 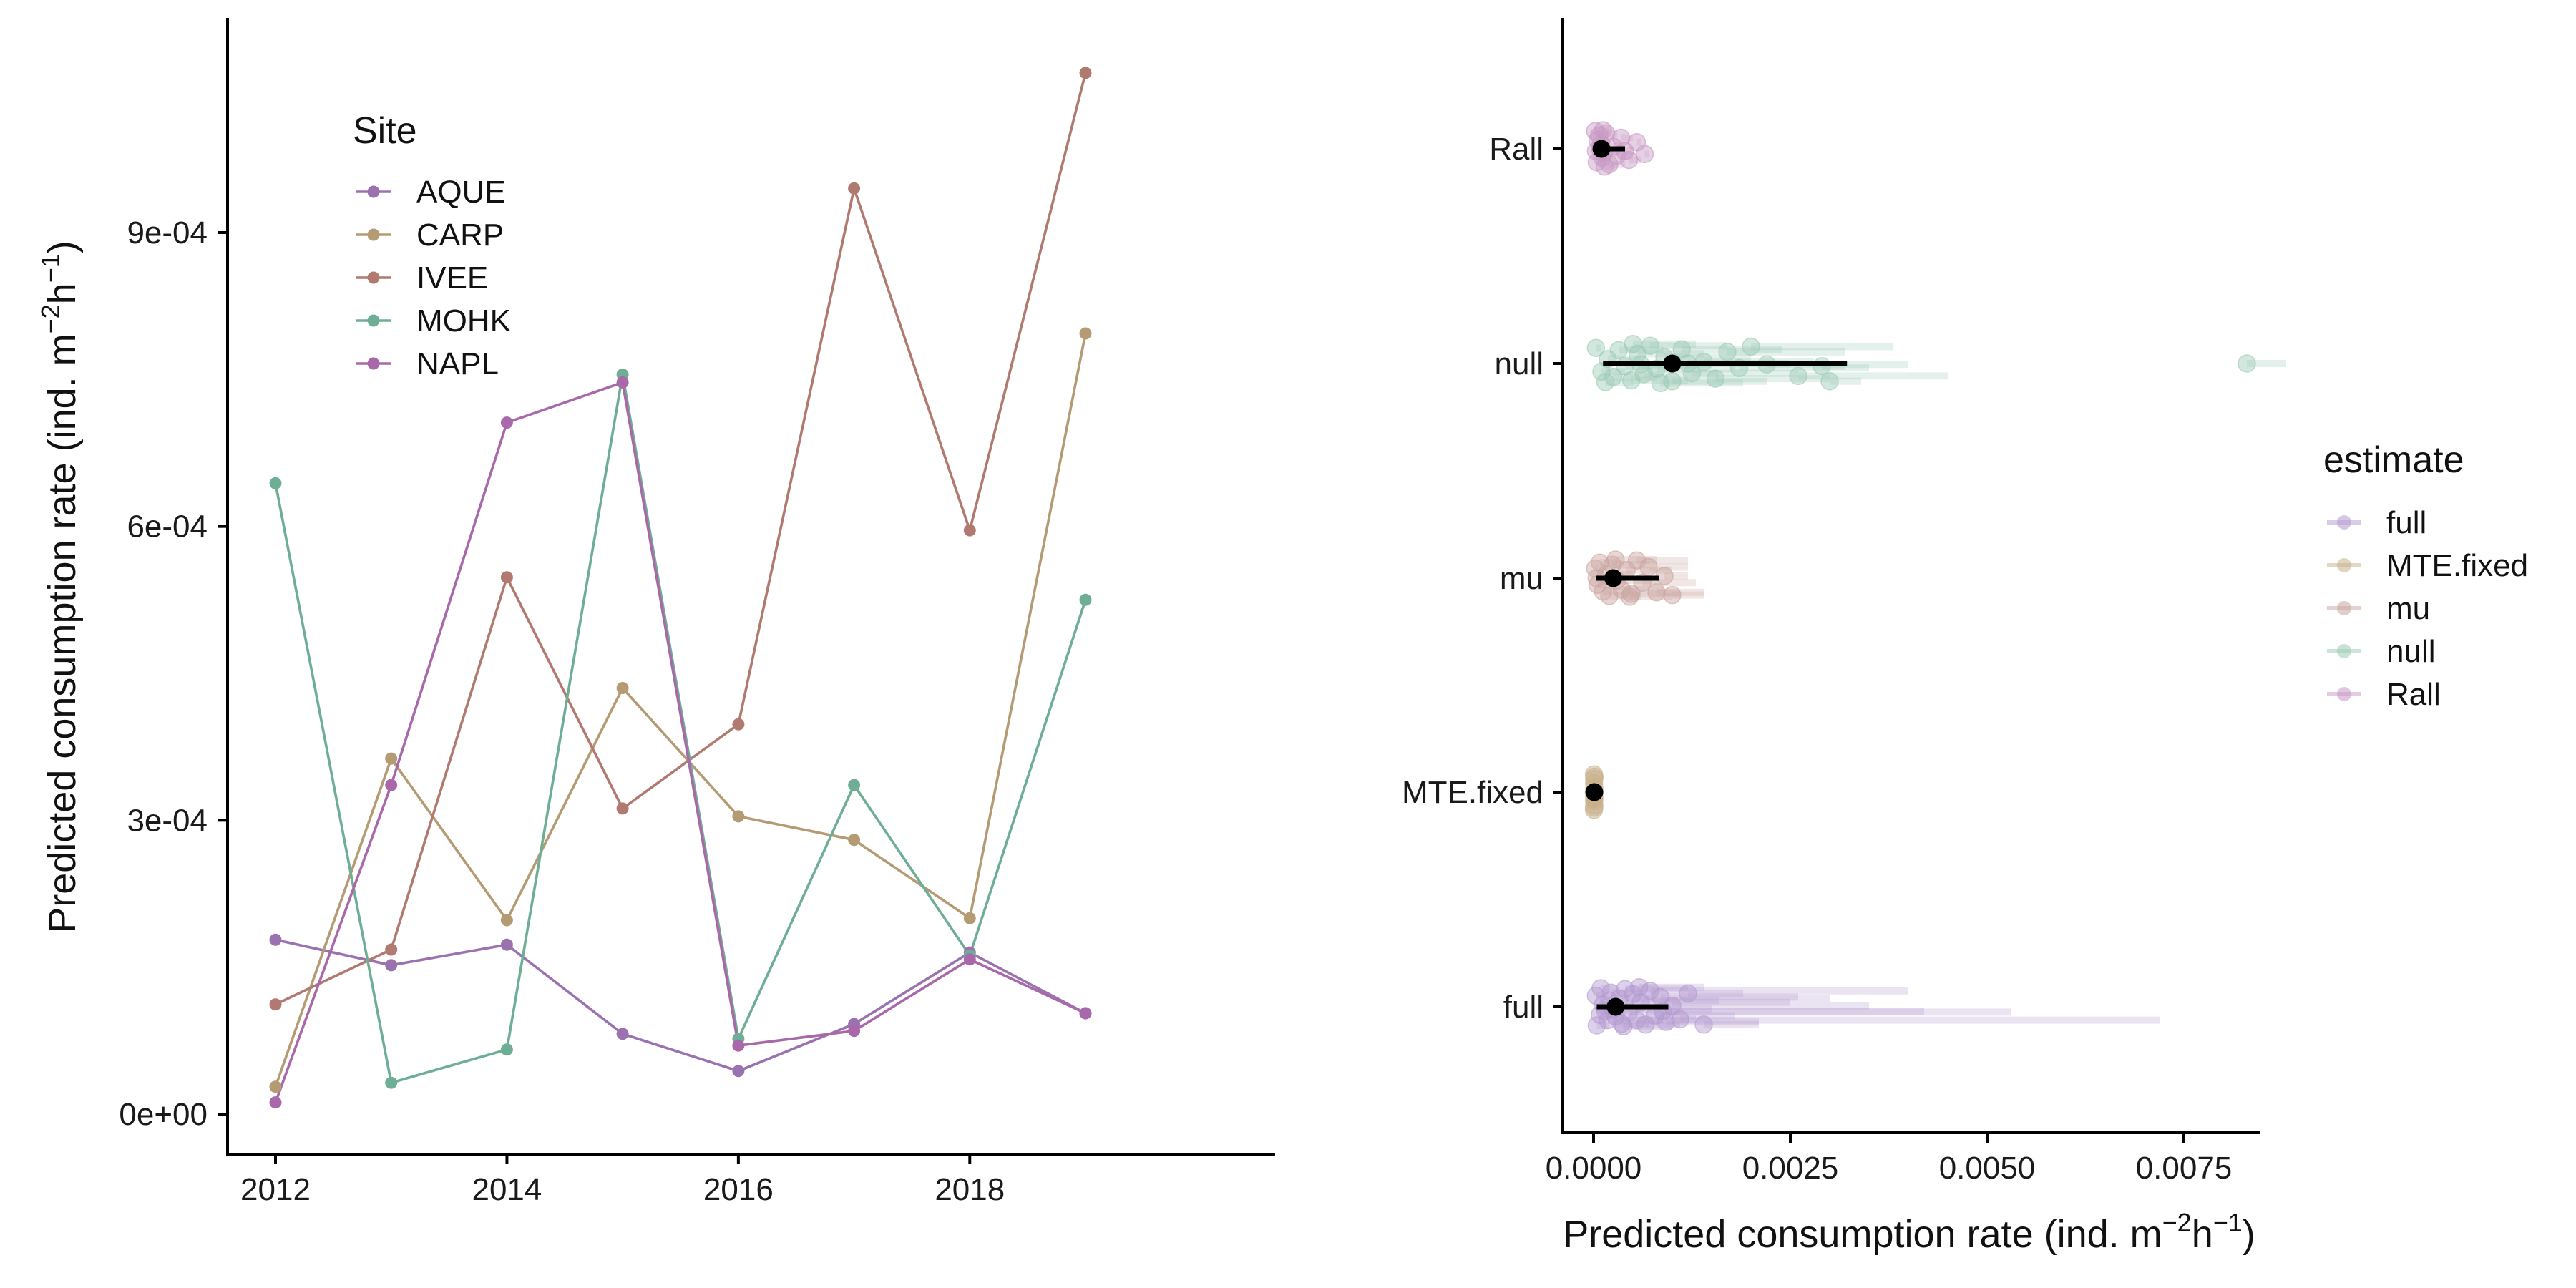 What do you see at coordinates (2344, 565) in the screenshot?
I see `legend-key-point-mte-fixed` at bounding box center [2344, 565].